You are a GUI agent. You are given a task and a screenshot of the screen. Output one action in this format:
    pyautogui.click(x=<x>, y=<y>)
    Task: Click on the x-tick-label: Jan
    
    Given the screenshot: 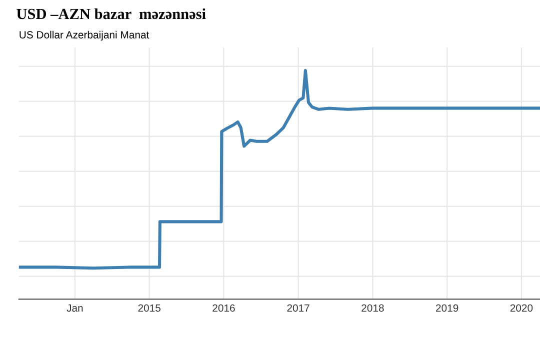 What is the action you would take?
    pyautogui.click(x=74, y=308)
    